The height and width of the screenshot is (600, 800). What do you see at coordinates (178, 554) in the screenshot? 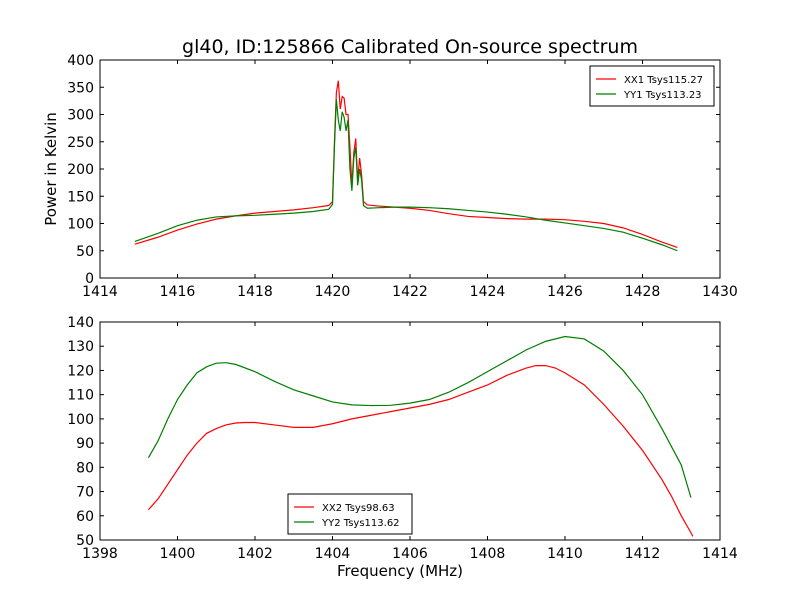
I see `x-tick-label: 1400` at bounding box center [178, 554].